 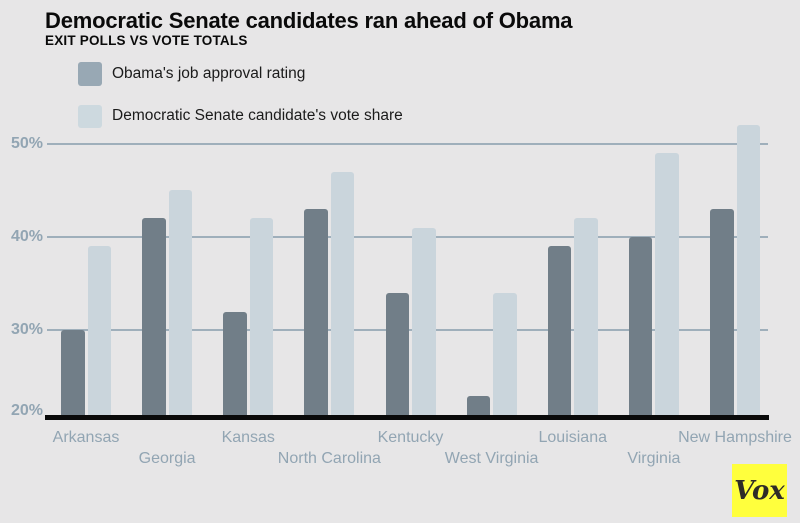 I want to click on y-axis-label-20: 20%, so click(x=26, y=410).